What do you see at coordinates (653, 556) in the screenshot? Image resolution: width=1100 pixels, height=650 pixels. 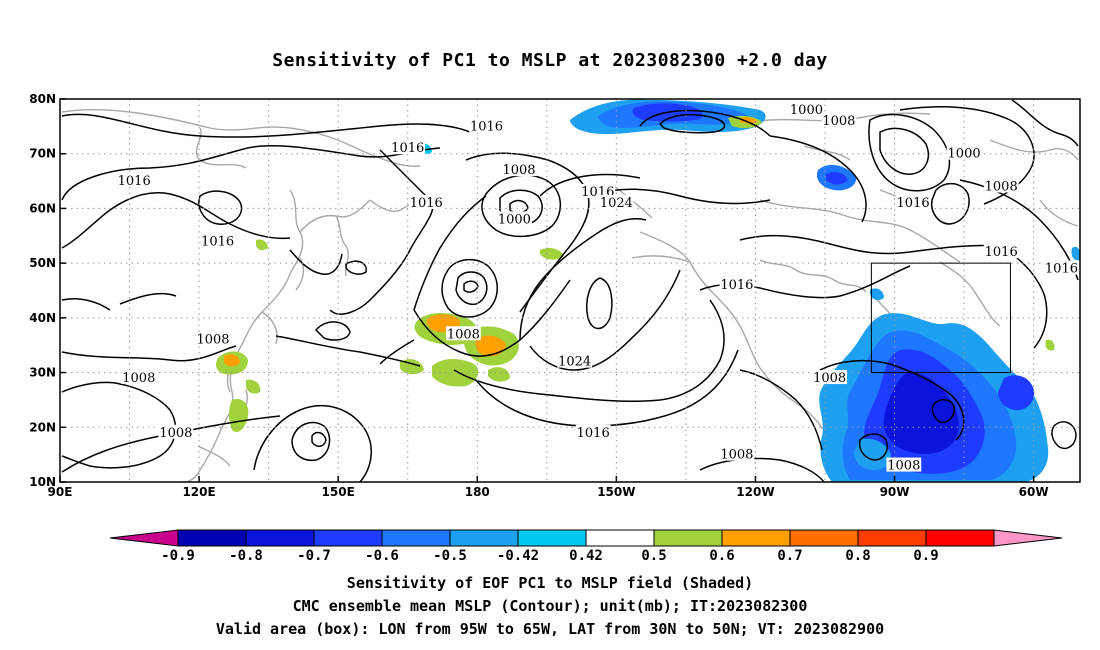 I see `colorbar-label: 0.5` at bounding box center [653, 556].